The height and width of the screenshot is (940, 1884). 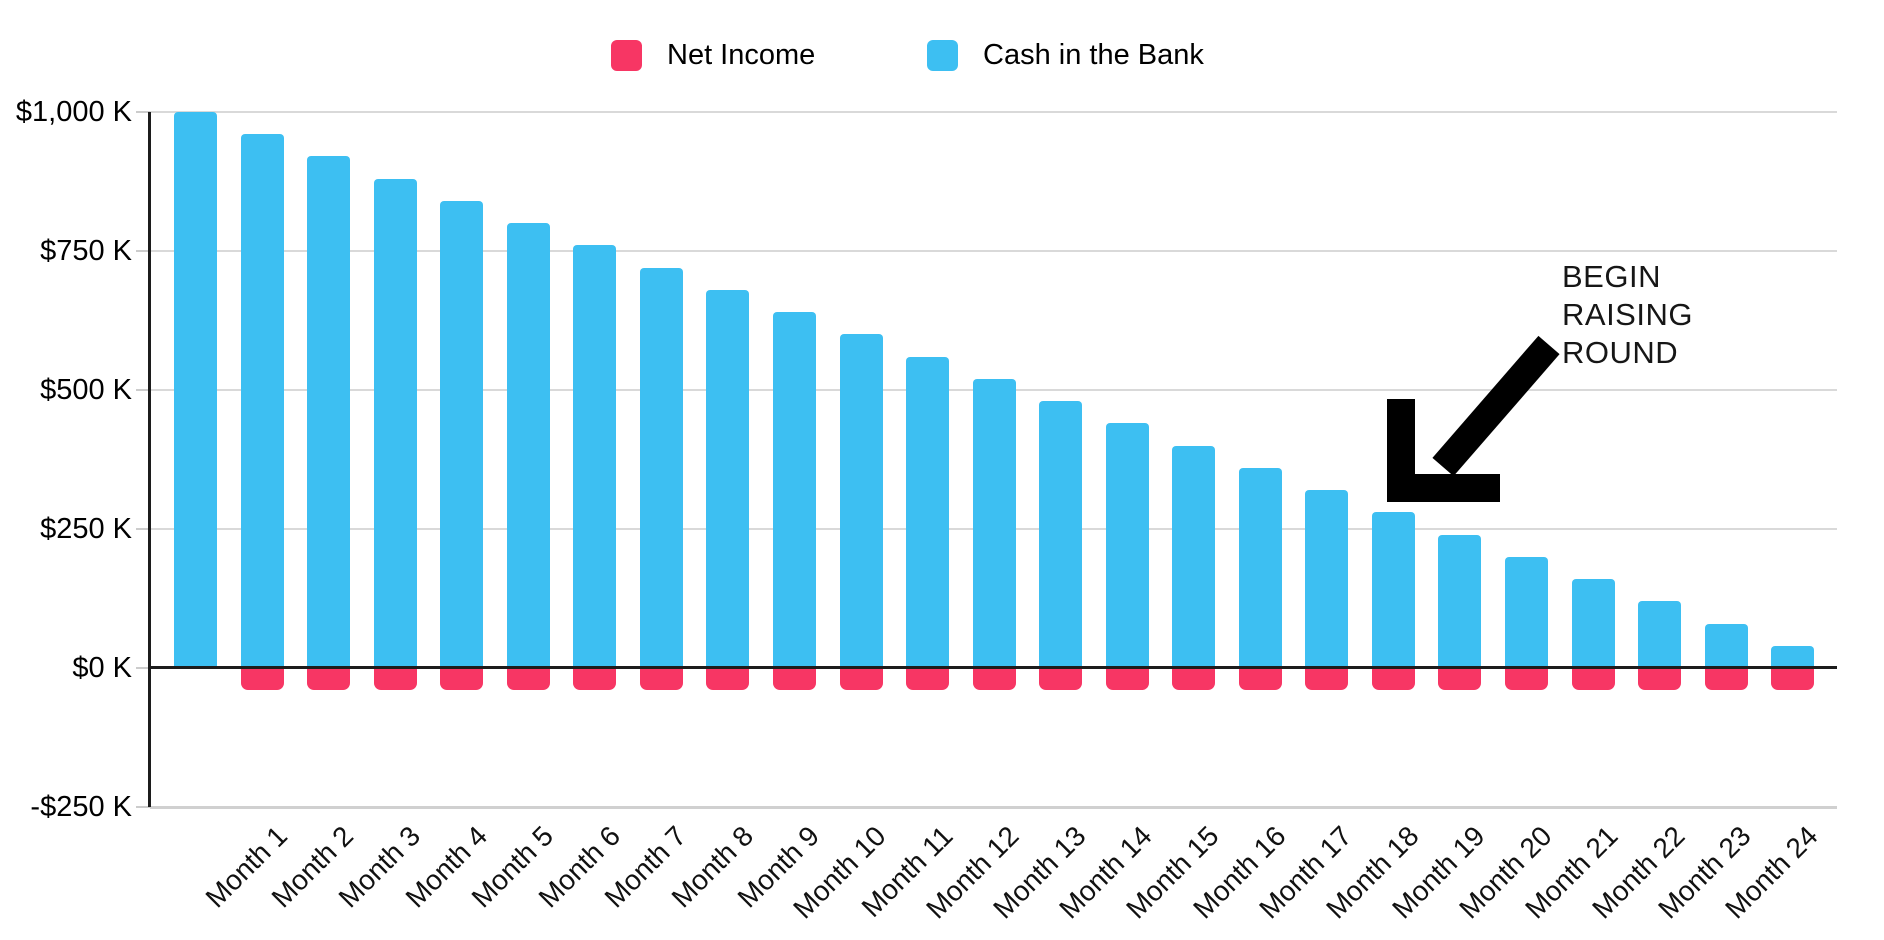 I want to click on y-axis-line, so click(x=149, y=459).